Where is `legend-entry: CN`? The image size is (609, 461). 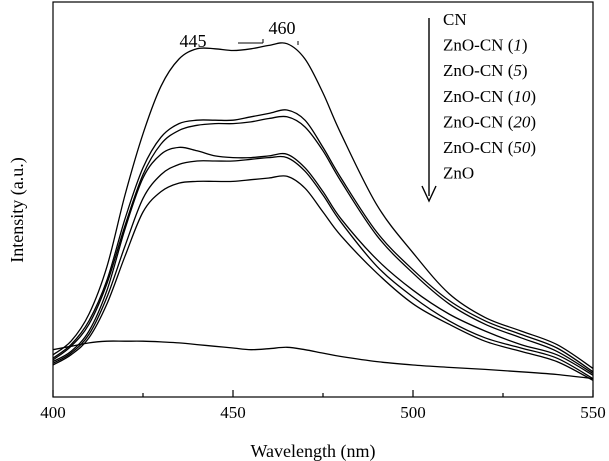 legend-entry: CN is located at coordinates (455, 19).